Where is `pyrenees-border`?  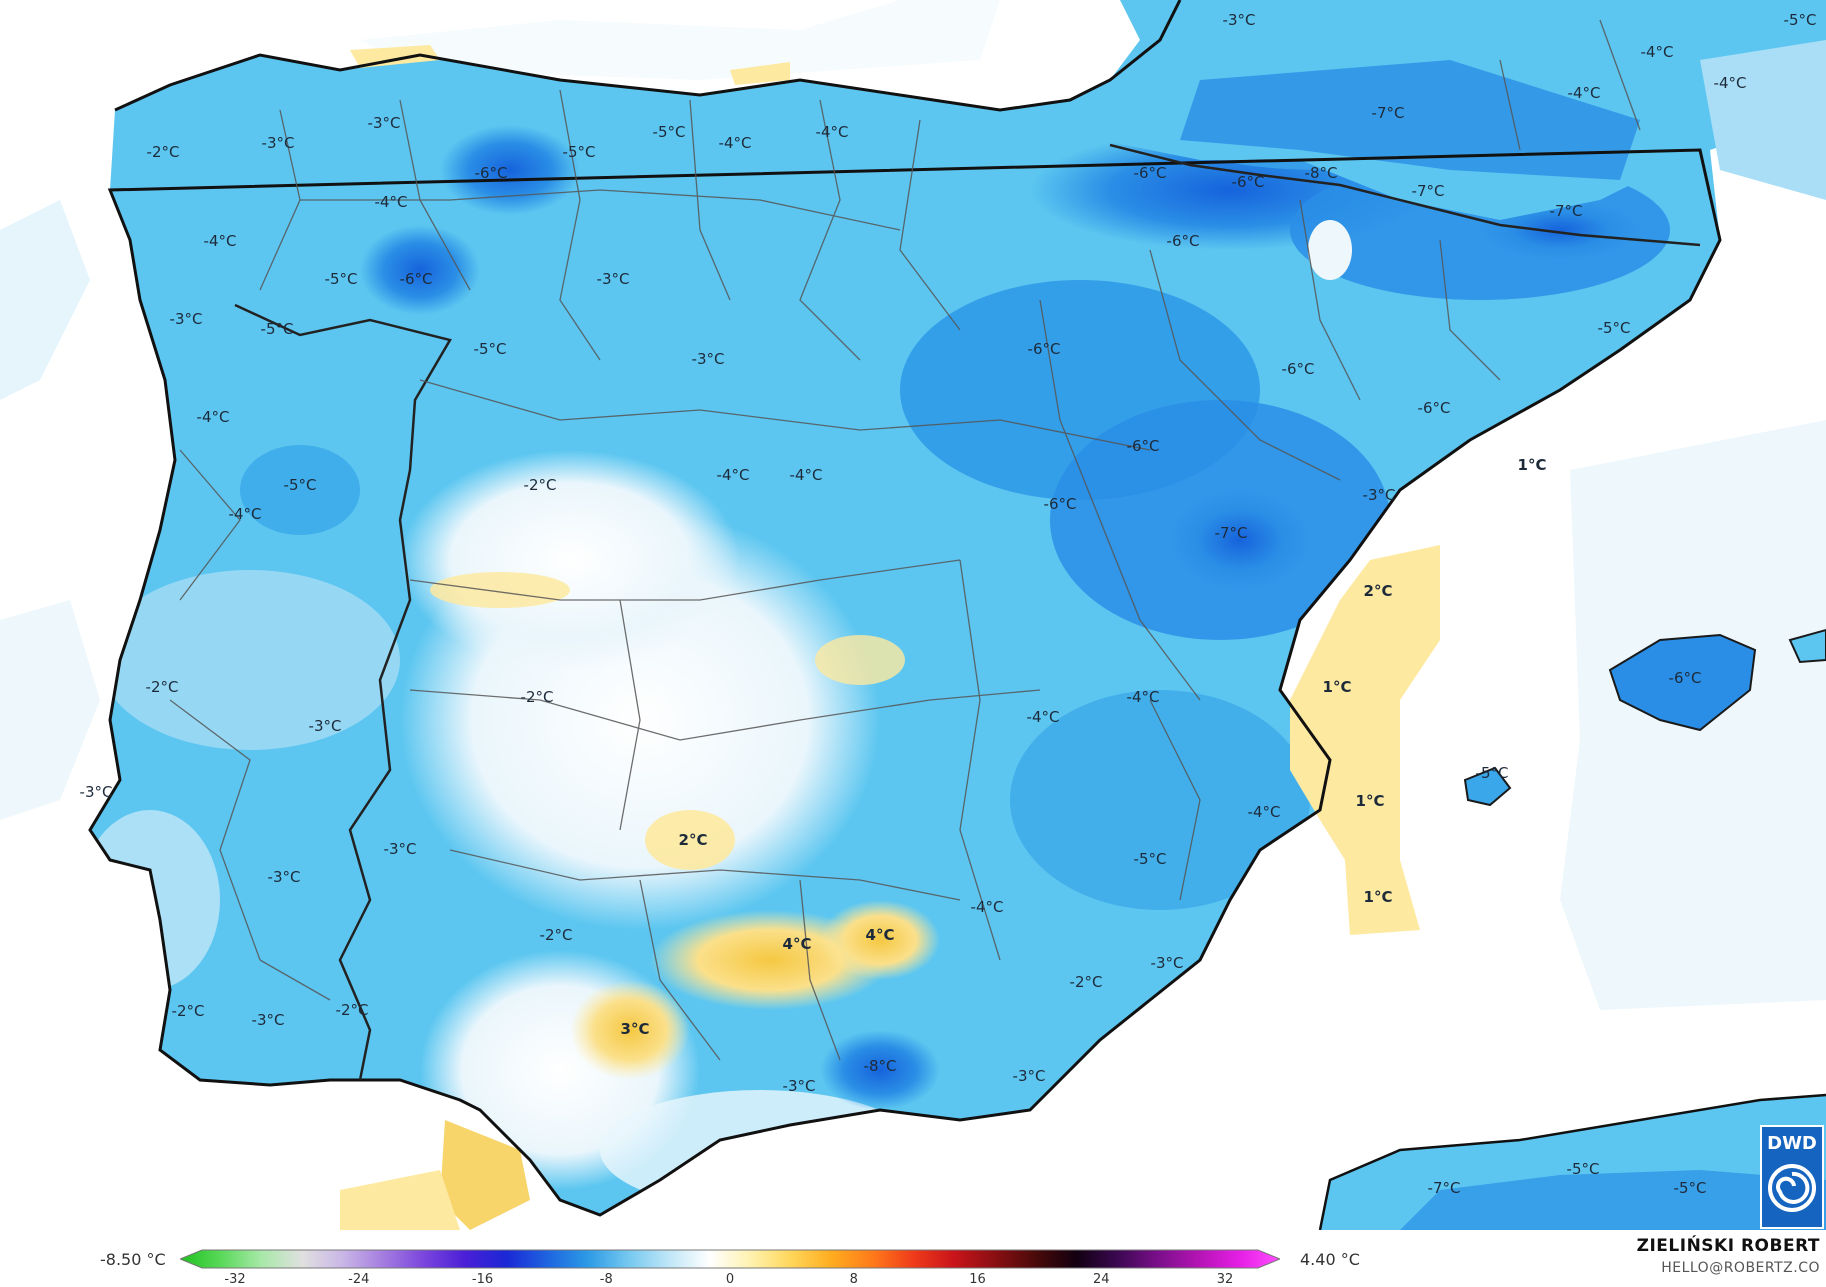 pyrenees-border is located at coordinates (1405, 195).